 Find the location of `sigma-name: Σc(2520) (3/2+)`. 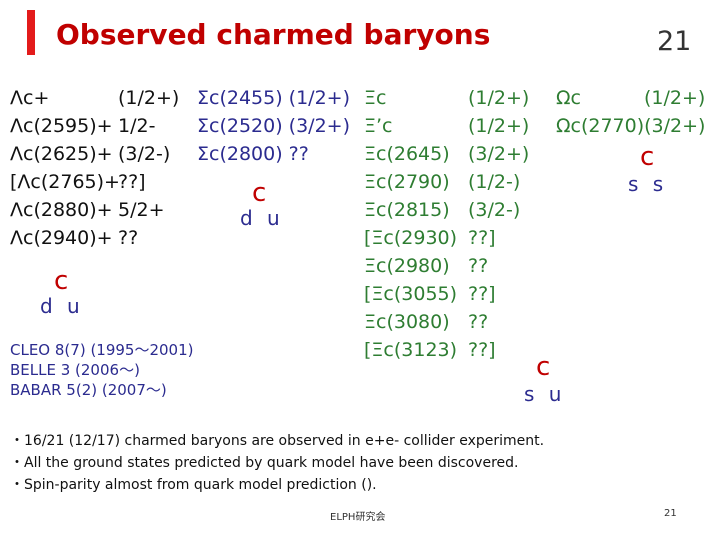

sigma-name: Σc(2520) (3/2+) is located at coordinates (273, 126).